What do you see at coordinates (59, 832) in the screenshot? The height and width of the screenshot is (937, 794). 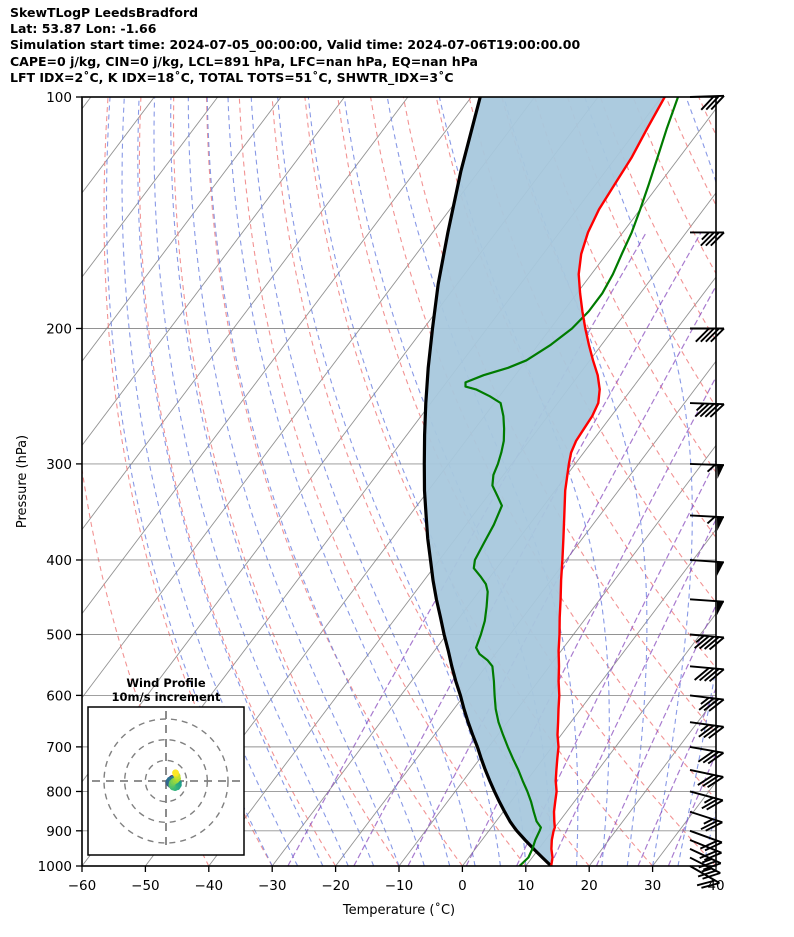 I see `pressure-tick-label: 900` at bounding box center [59, 832].